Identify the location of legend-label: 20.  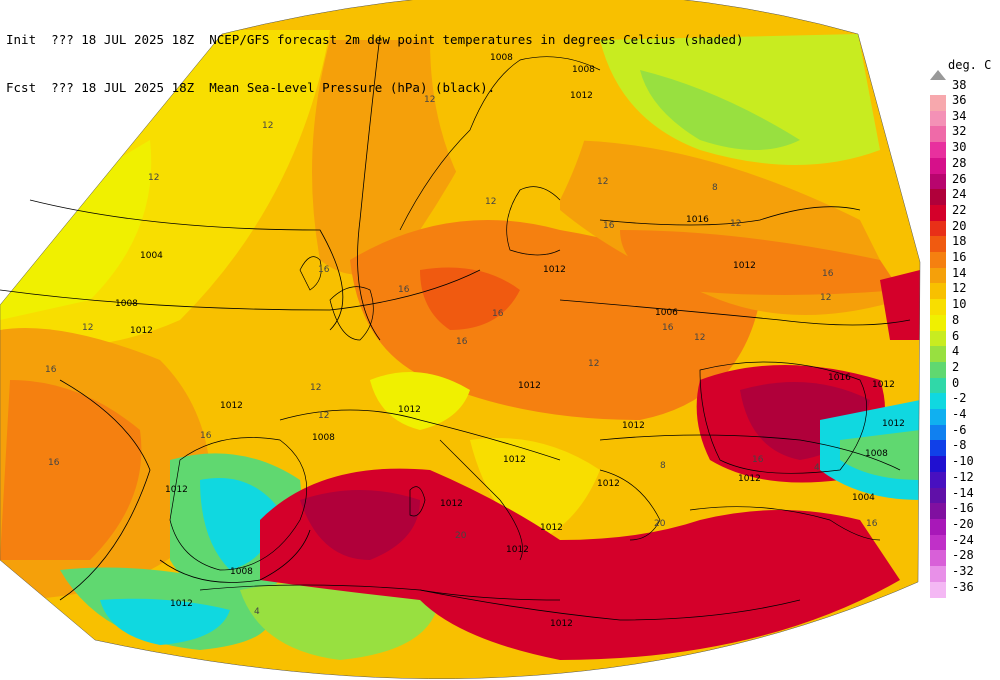
(959, 225).